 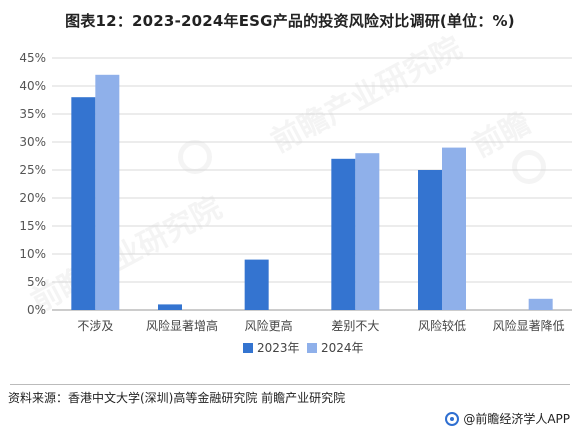 I want to click on y-tick-label: 25%, so click(x=32, y=170).